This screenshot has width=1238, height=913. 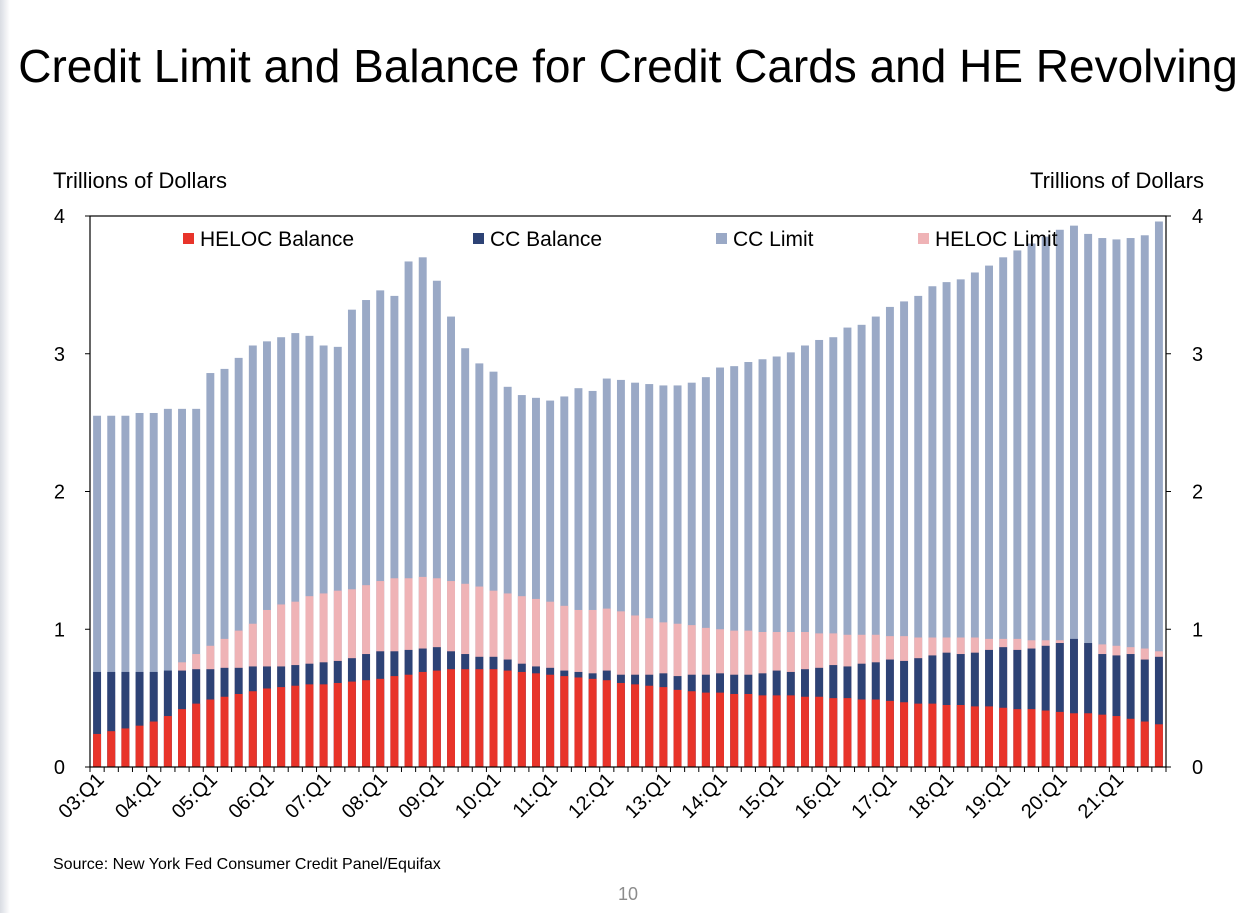 I want to click on x-tick-label: 12:Q1, so click(x=591, y=796).